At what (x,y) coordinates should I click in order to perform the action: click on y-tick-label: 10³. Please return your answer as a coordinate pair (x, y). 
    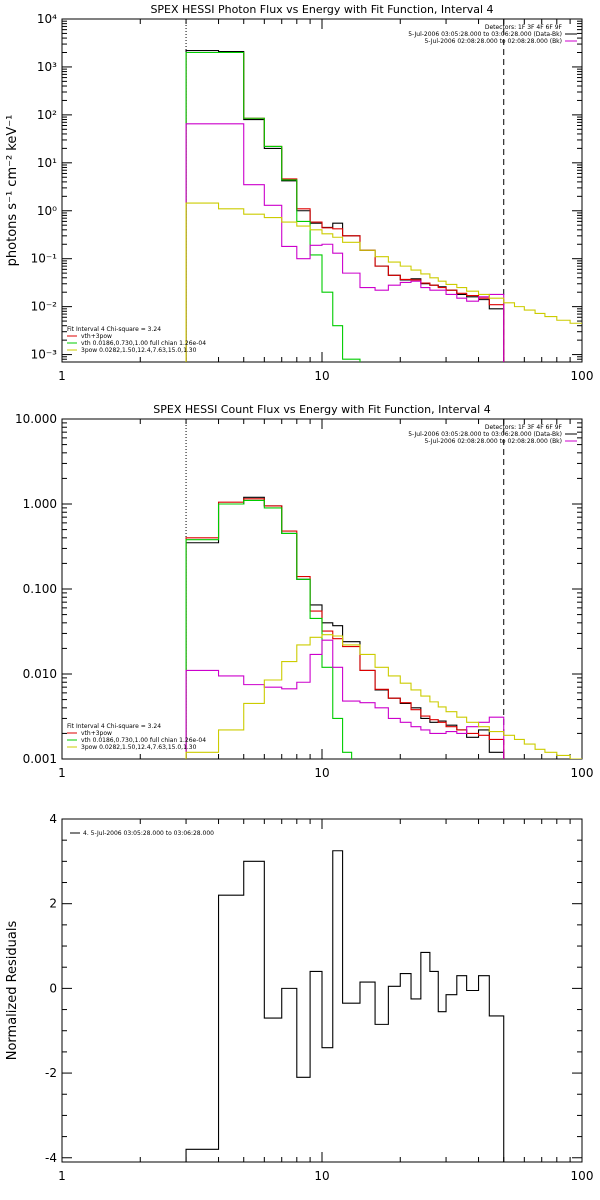
    Looking at the image, I should click on (47, 67).